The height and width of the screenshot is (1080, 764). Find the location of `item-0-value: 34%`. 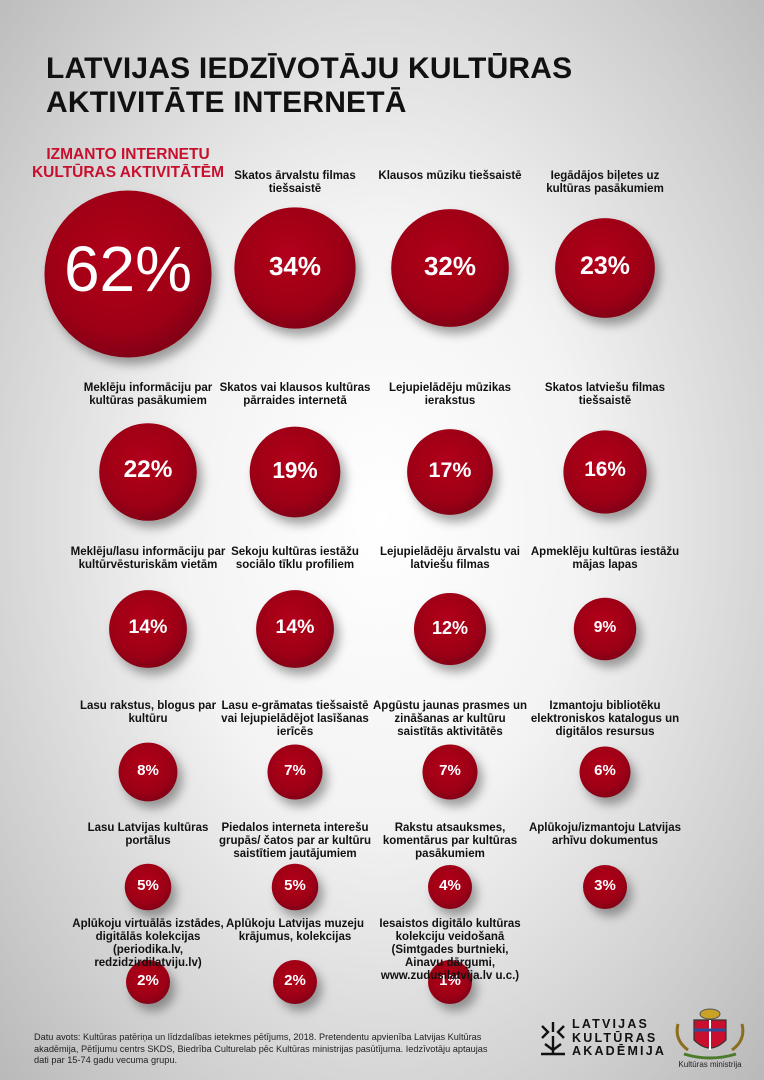

item-0-value: 34% is located at coordinates (295, 265).